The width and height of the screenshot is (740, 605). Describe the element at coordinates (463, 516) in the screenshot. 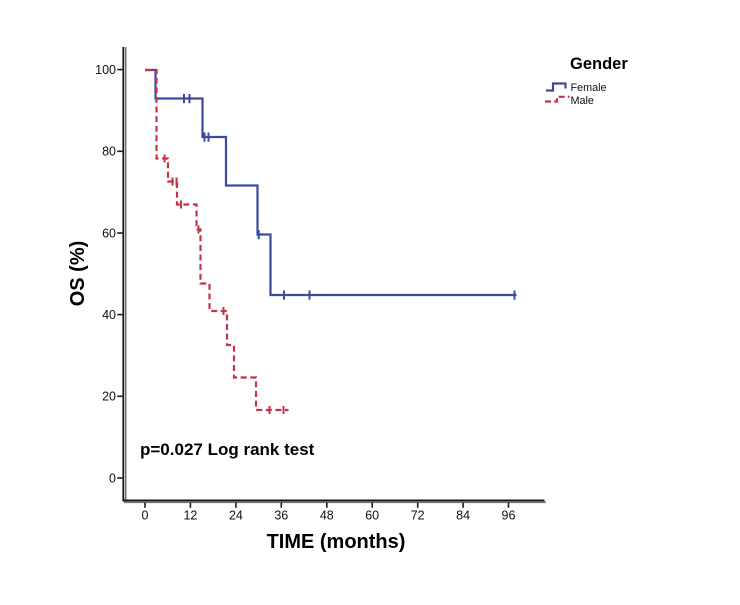

I see `svg-text: 84` at that location.